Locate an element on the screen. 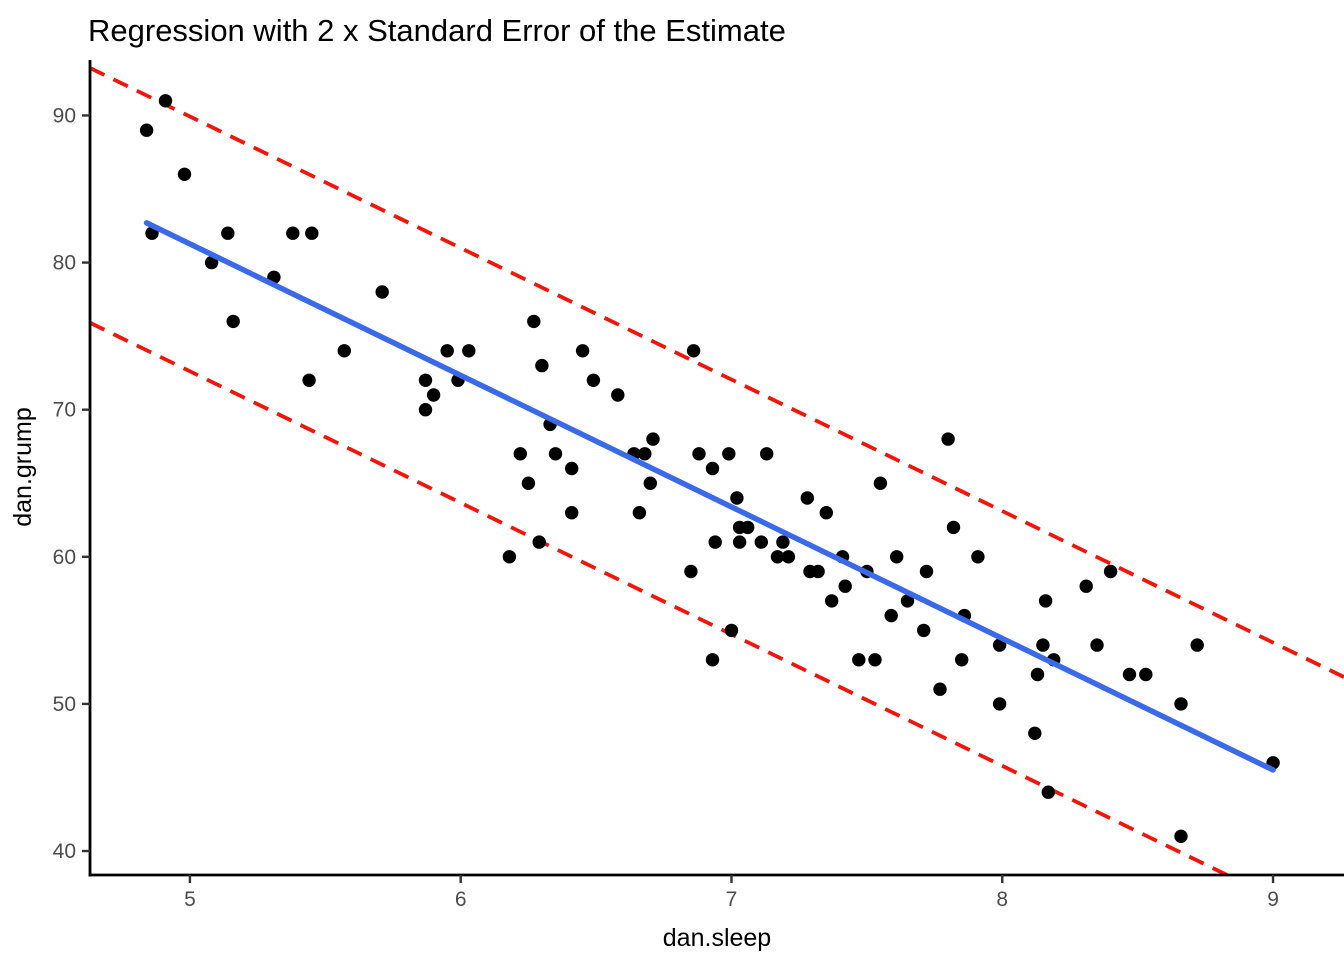 The width and height of the screenshot is (1344, 960). x-tick-label: 6 is located at coordinates (461, 899).